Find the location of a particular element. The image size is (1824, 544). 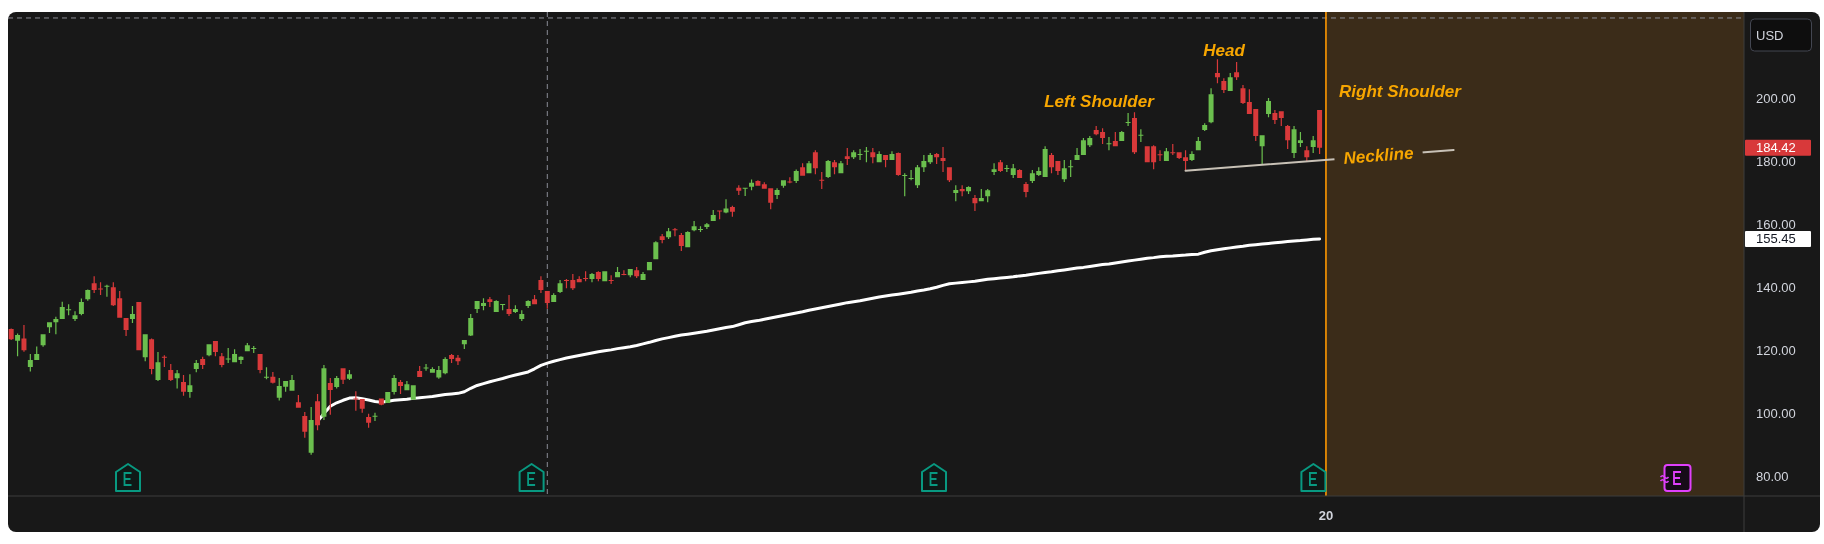

y-tick-label: 140.00 is located at coordinates (1776, 288).